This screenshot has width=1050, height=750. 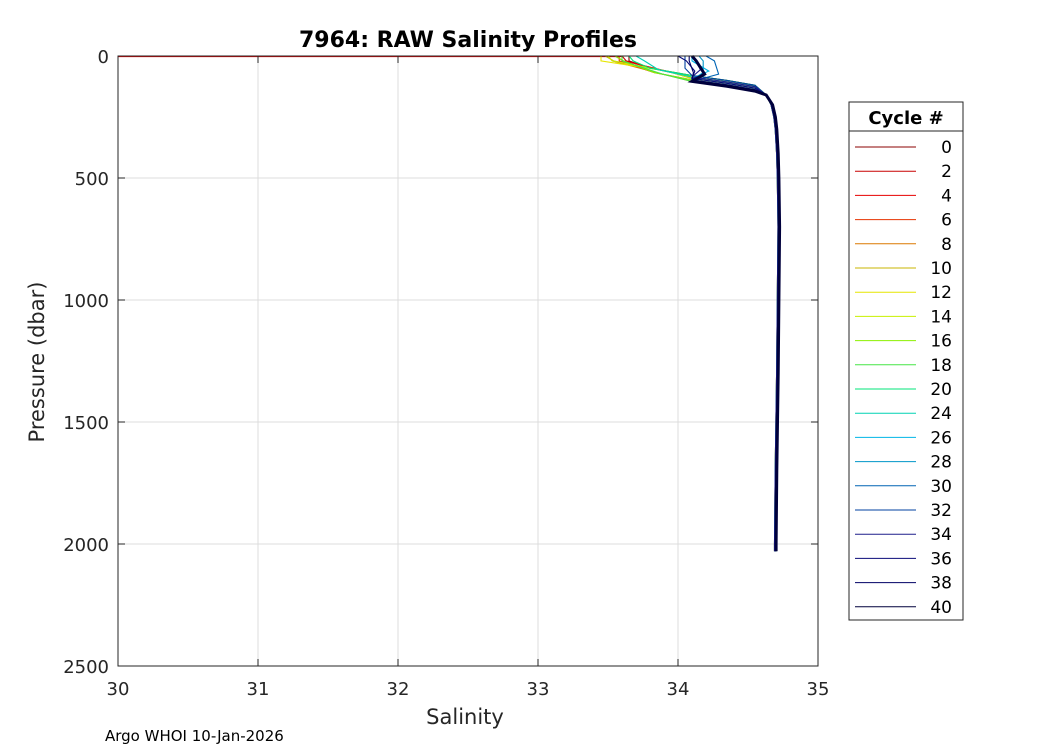 What do you see at coordinates (905, 118) in the screenshot?
I see `legend-title: Cycle #` at bounding box center [905, 118].